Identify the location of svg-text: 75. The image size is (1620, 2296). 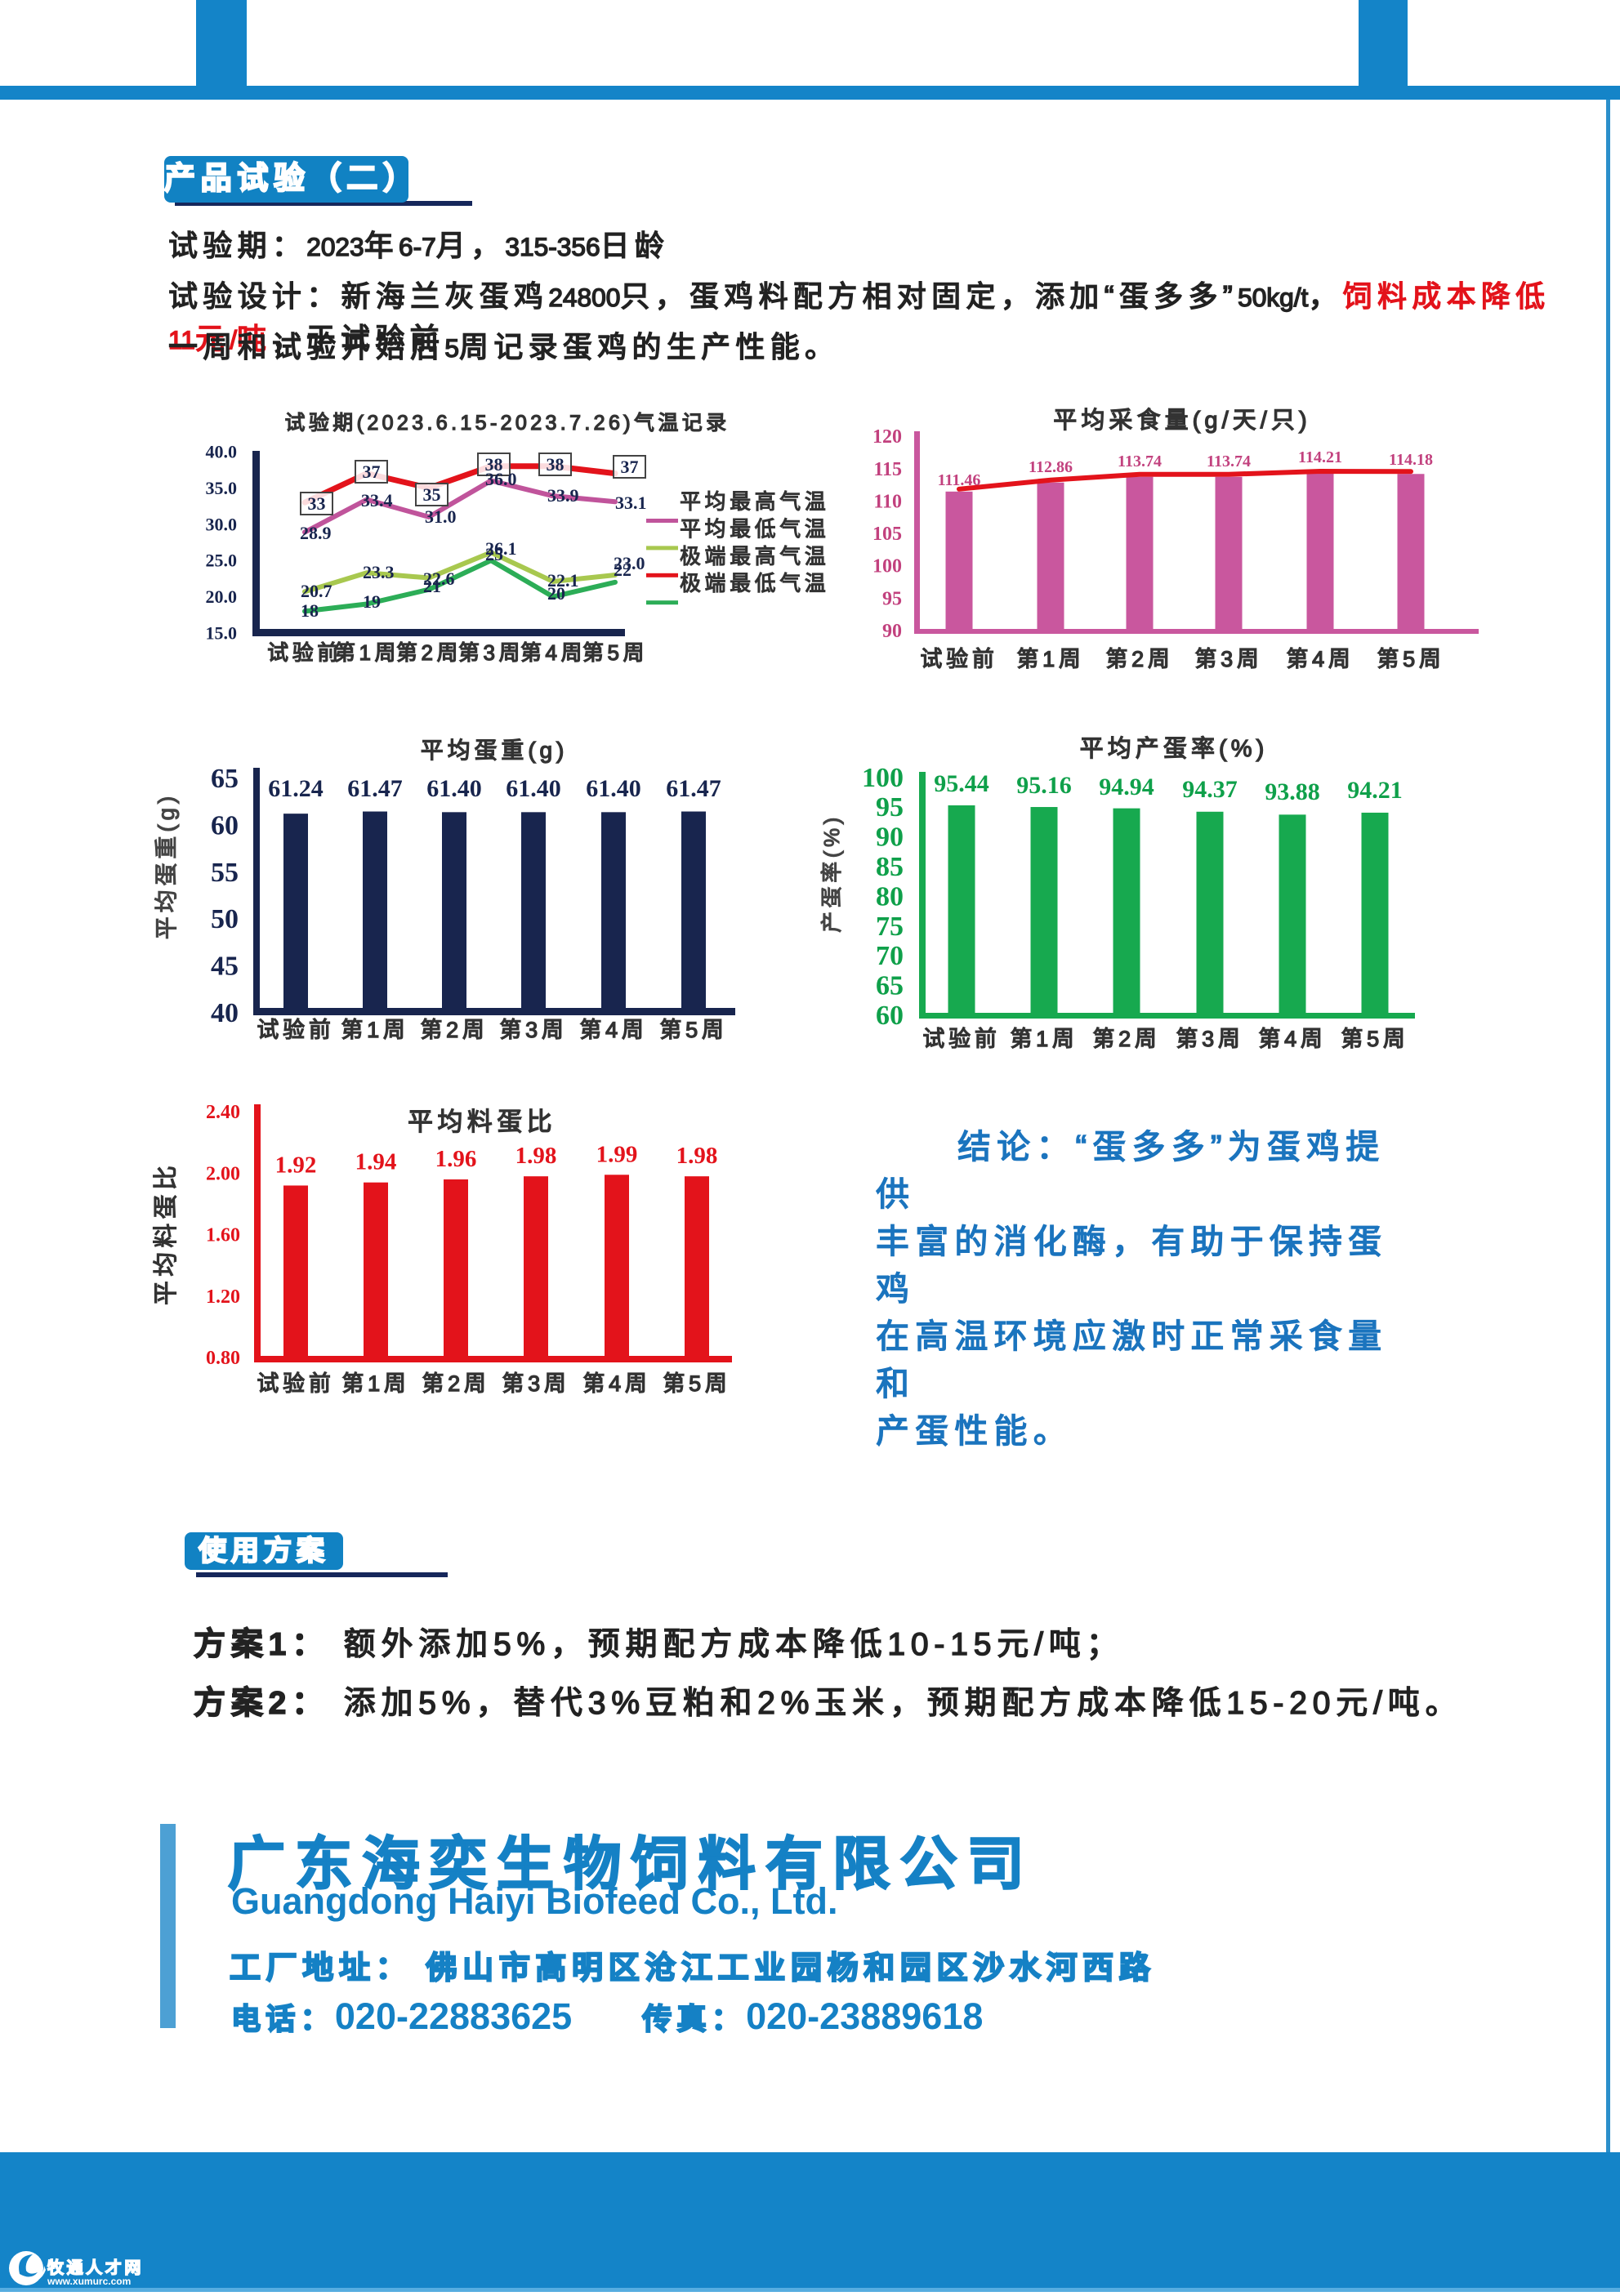
(890, 927).